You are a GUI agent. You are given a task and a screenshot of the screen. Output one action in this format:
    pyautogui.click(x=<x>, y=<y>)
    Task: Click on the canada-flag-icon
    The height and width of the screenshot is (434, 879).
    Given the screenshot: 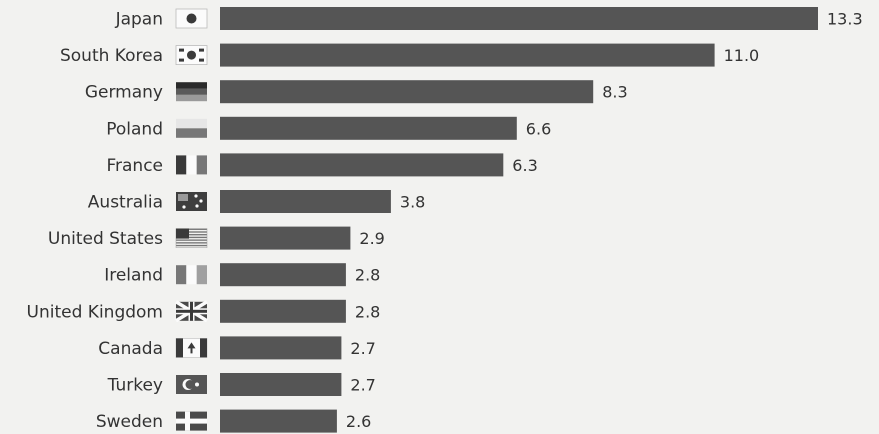 What is the action you would take?
    pyautogui.click(x=191, y=348)
    